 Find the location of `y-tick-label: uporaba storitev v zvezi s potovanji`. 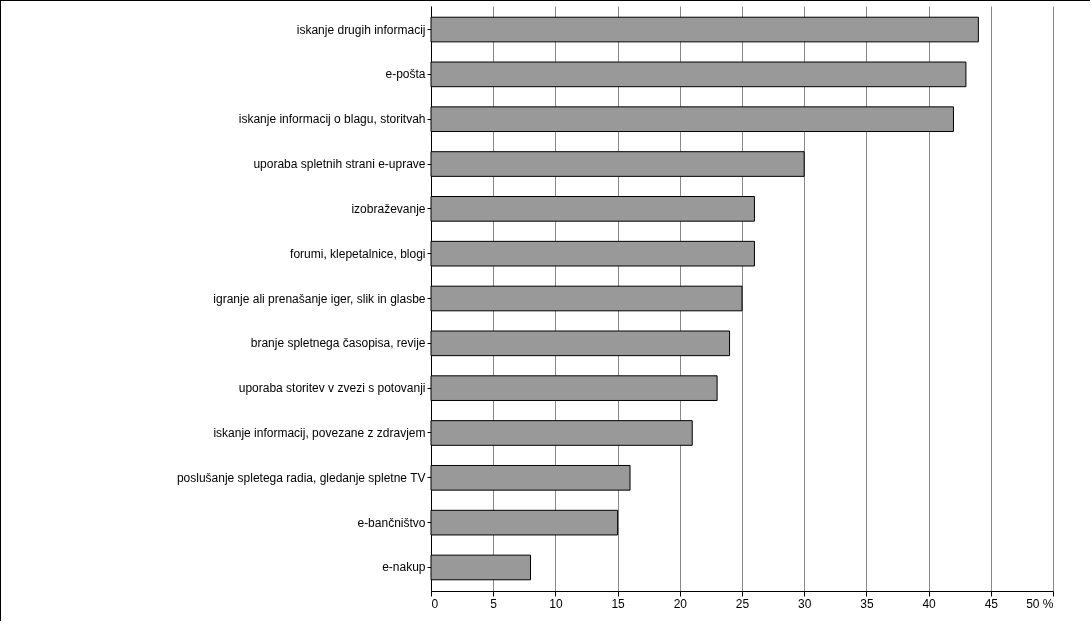

y-tick-label: uporaba storitev v zvezi s potovanji is located at coordinates (332, 388).